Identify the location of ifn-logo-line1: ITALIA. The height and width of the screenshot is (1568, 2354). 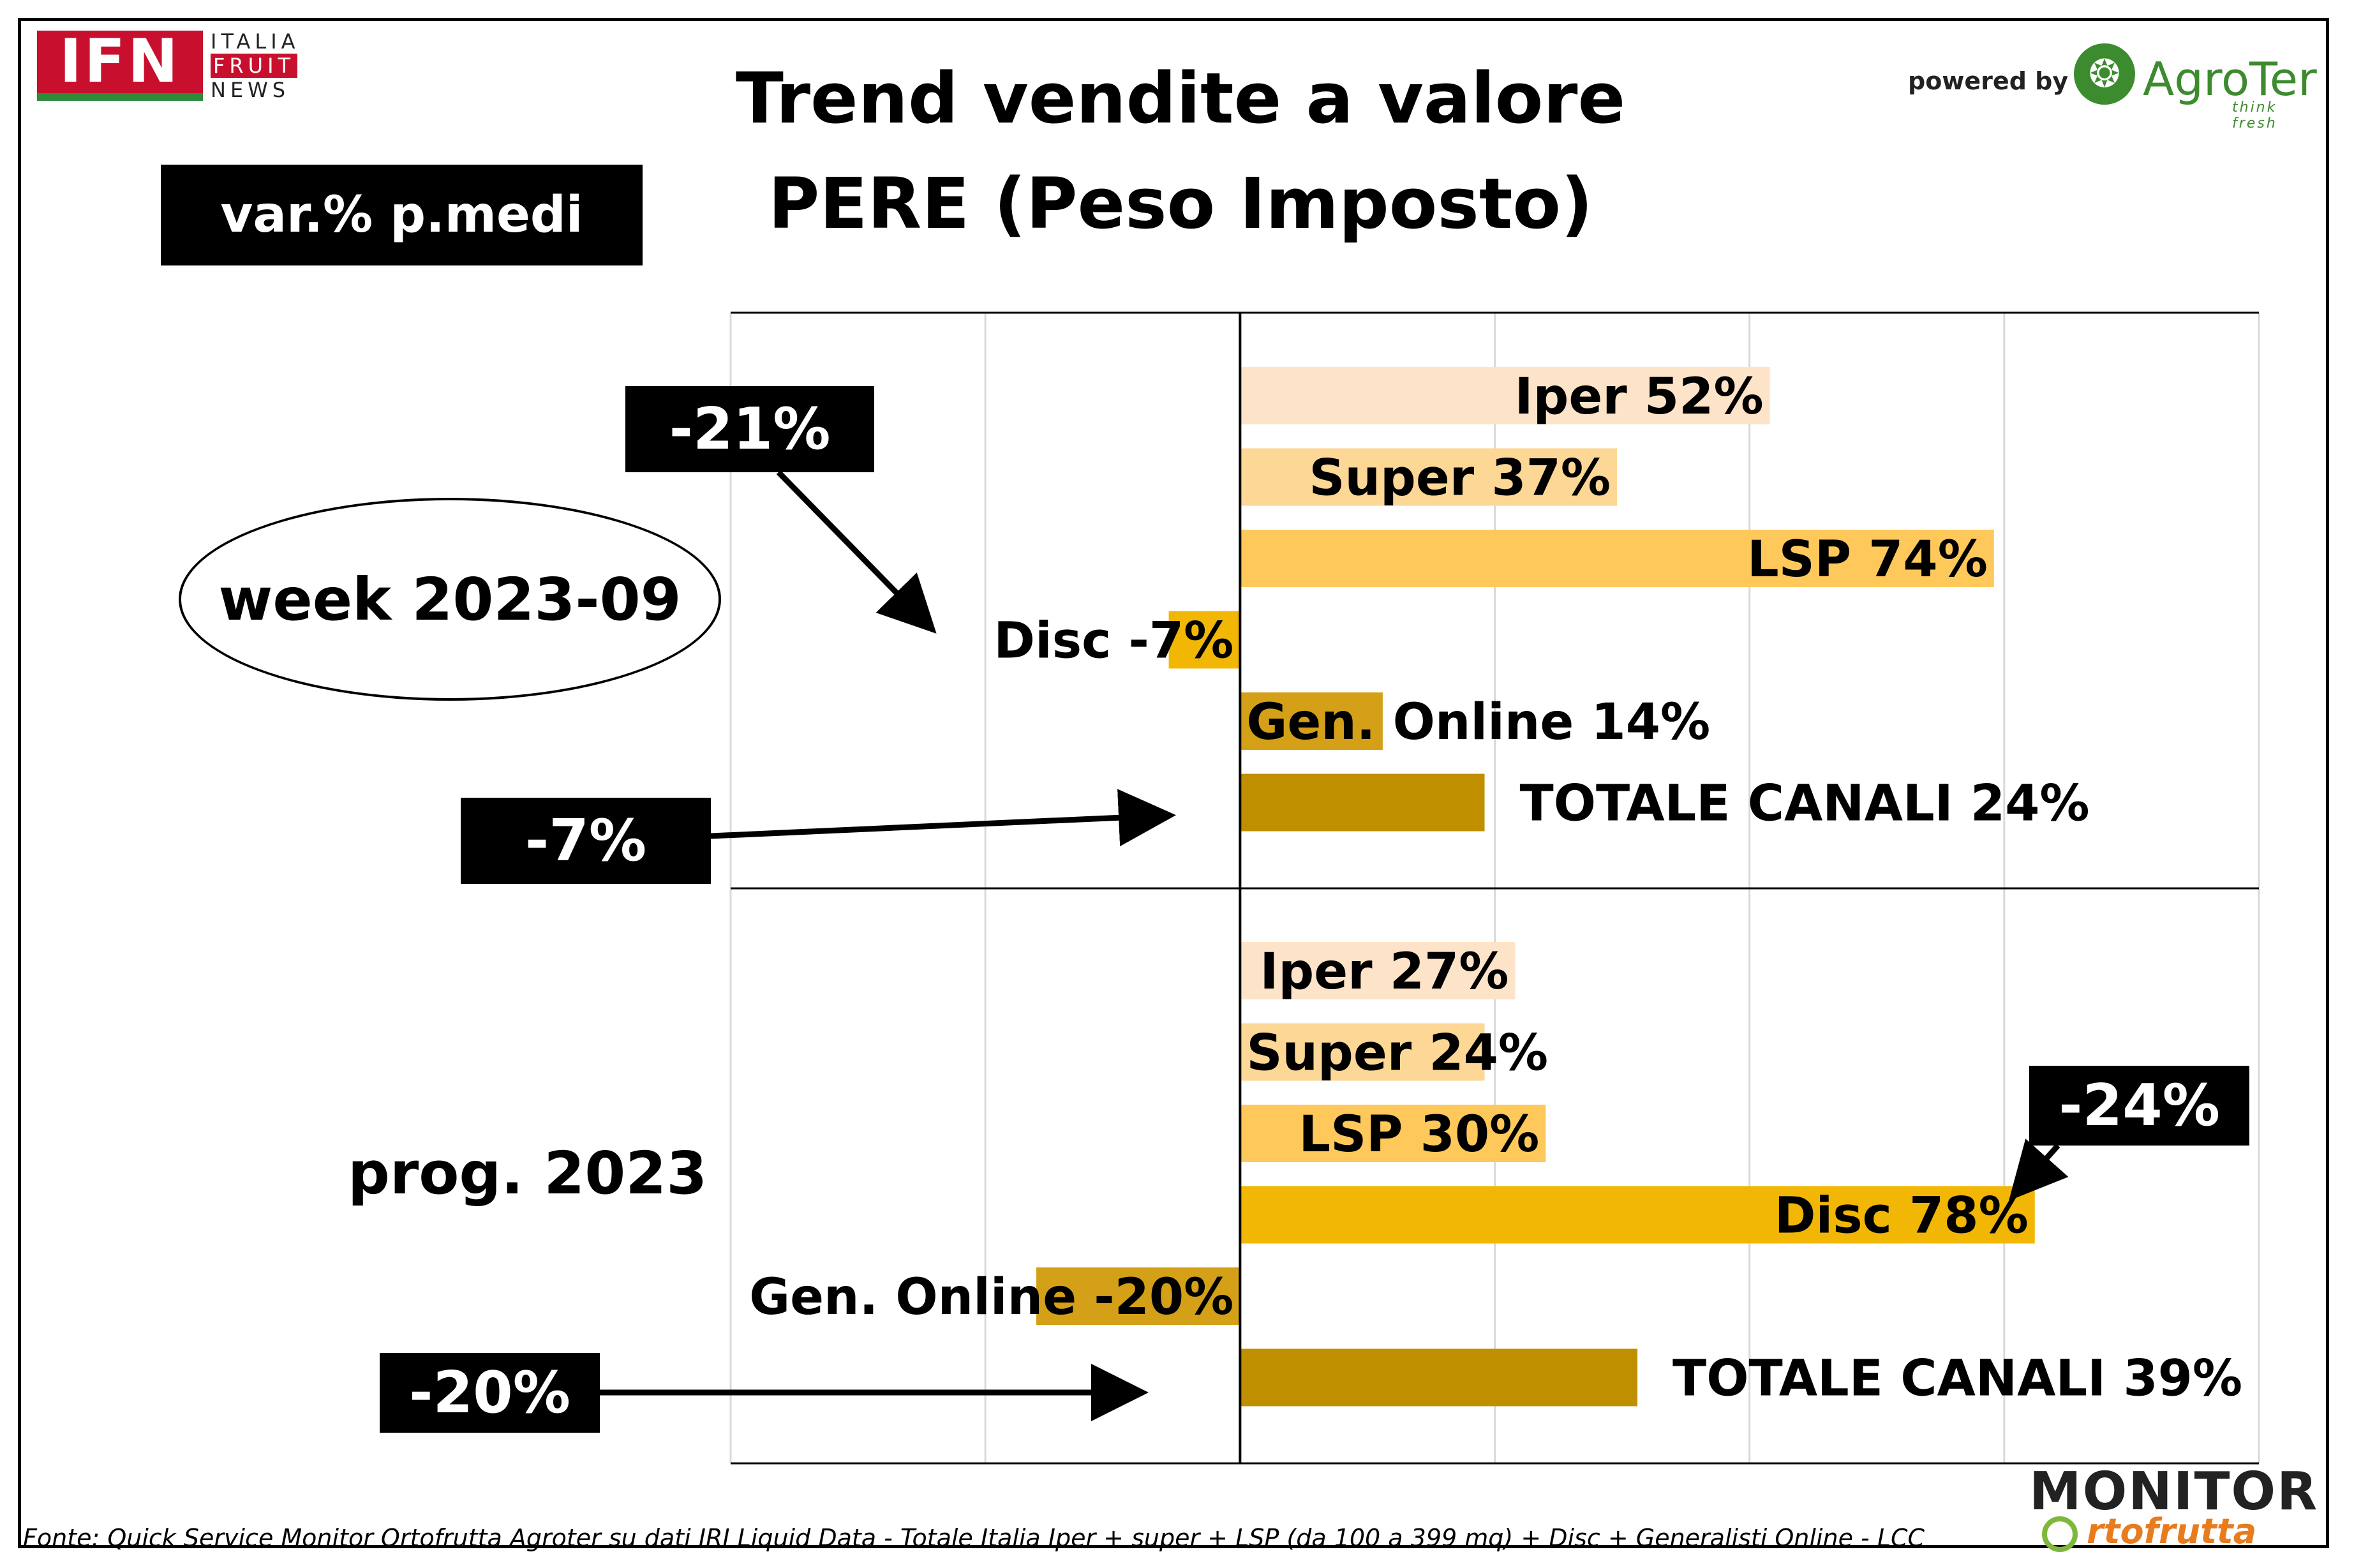
(255, 41).